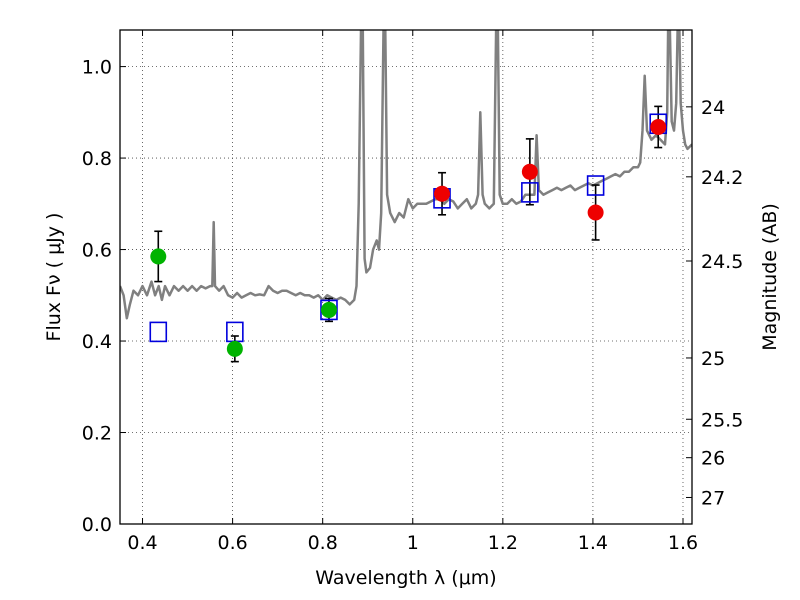 This screenshot has height=600, width=800. What do you see at coordinates (722, 178) in the screenshot?
I see `y2-tick-label: 24.2` at bounding box center [722, 178].